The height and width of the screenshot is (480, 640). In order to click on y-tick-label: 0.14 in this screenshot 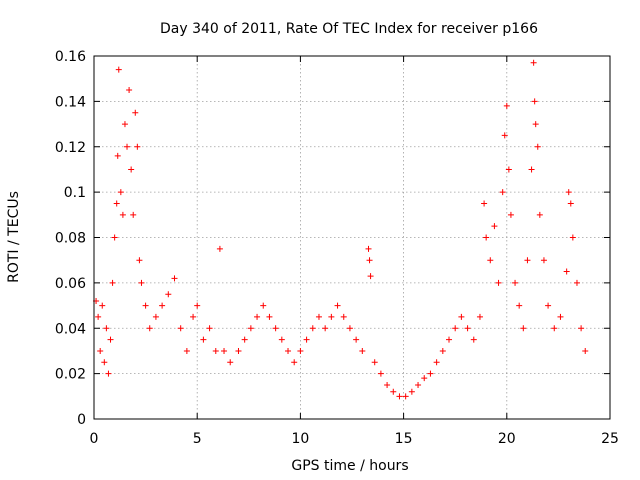, I will do `click(70, 102)`.